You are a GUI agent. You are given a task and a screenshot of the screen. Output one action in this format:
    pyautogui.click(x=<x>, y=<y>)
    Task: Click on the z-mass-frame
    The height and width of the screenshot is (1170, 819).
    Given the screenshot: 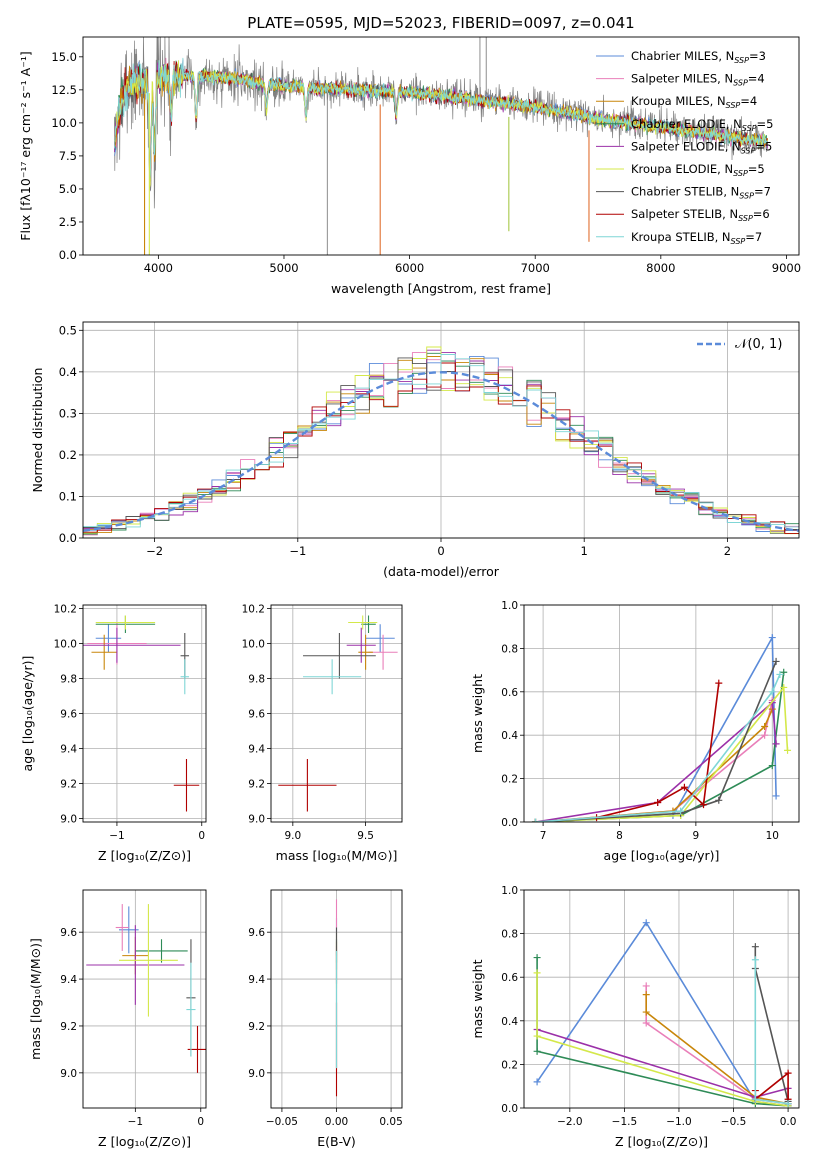 What is the action you would take?
    pyautogui.click(x=144, y=999)
    